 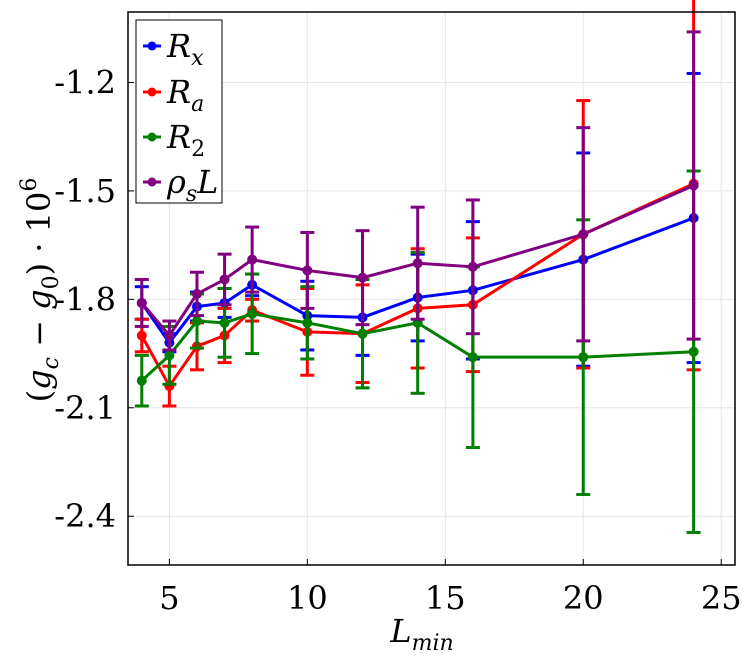 I want to click on x-axis-label: Lmin, so click(x=421, y=634).